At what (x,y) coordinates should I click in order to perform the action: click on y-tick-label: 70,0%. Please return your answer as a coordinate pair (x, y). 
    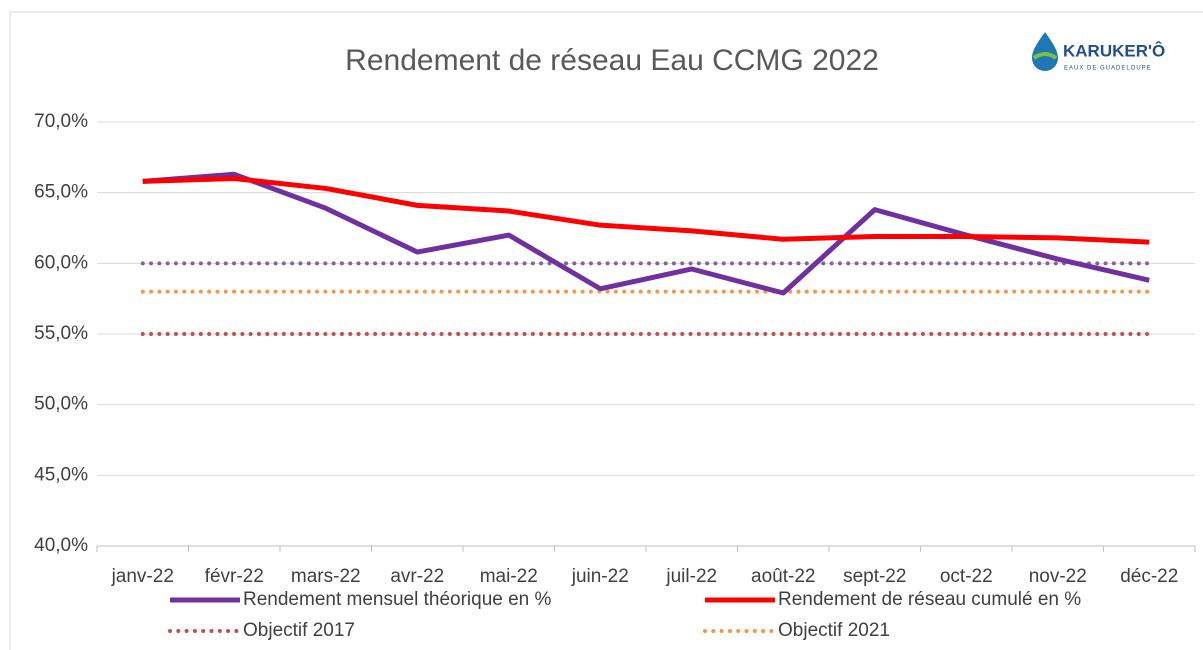
    Looking at the image, I should click on (61, 121).